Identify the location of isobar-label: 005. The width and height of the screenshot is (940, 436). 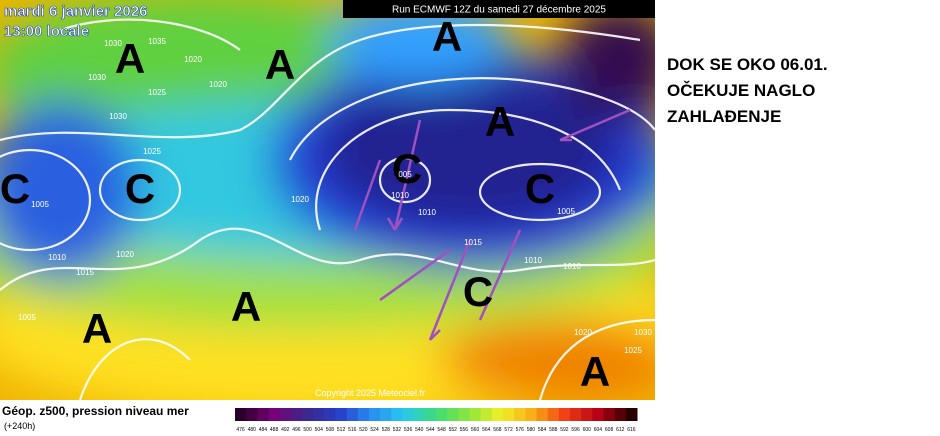
(405, 174).